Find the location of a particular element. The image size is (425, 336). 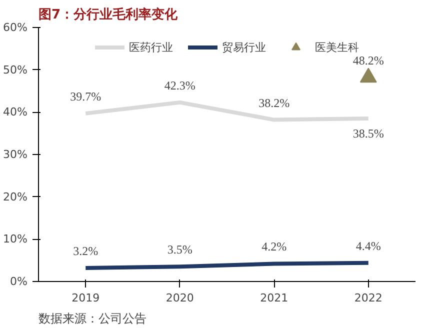

data-label: 3.2% is located at coordinates (85, 251).